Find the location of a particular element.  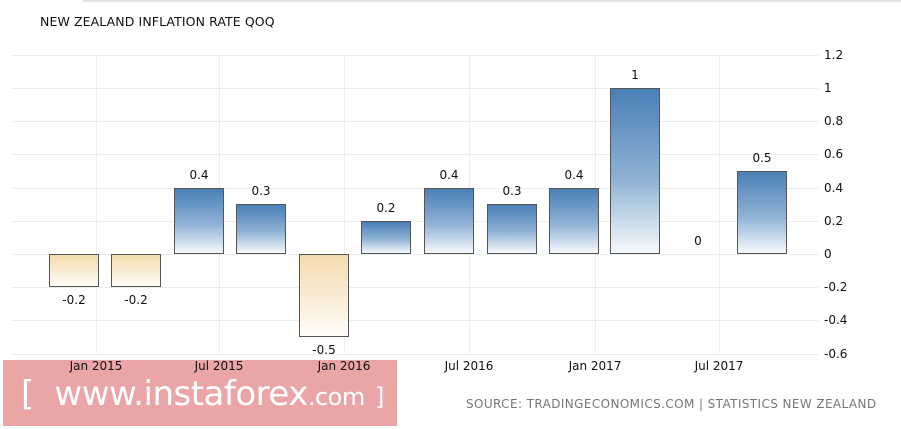

y-axis-tick-label: -0.4 is located at coordinates (836, 320).